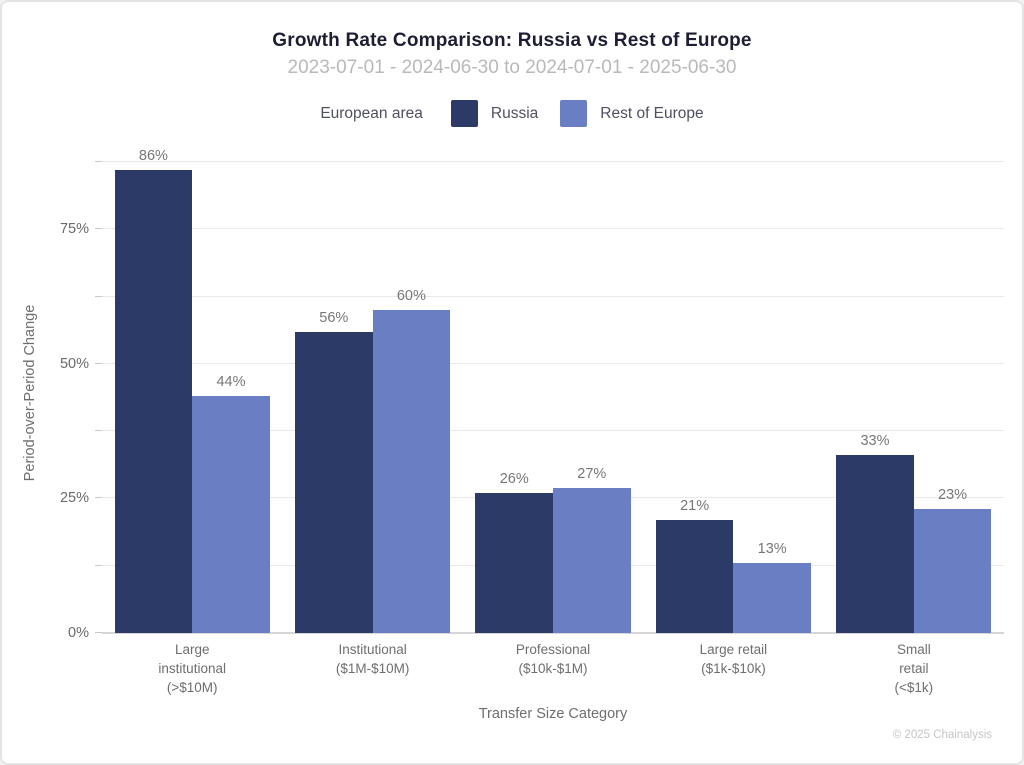 The width and height of the screenshot is (1024, 765). Describe the element at coordinates (411, 296) in the screenshot. I see `bar-value-label: 60%` at that location.